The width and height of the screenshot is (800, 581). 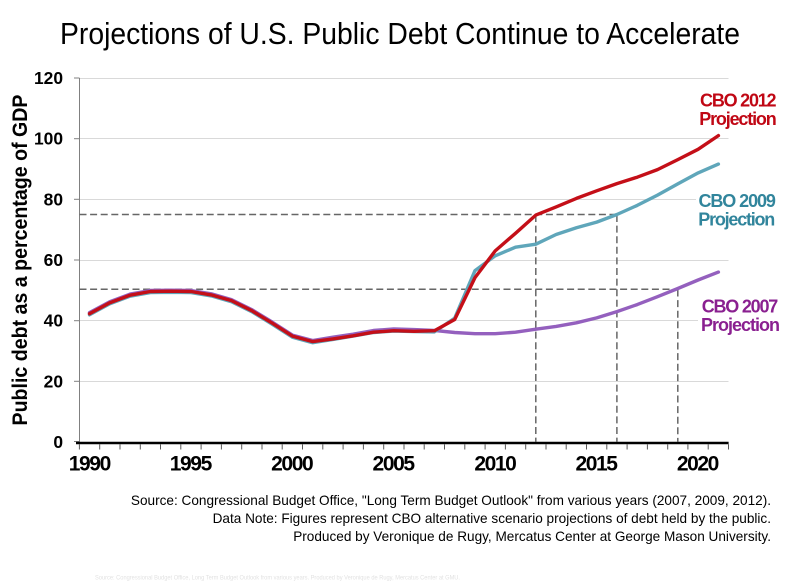 I want to click on svg-text: 1990, so click(x=90, y=464).